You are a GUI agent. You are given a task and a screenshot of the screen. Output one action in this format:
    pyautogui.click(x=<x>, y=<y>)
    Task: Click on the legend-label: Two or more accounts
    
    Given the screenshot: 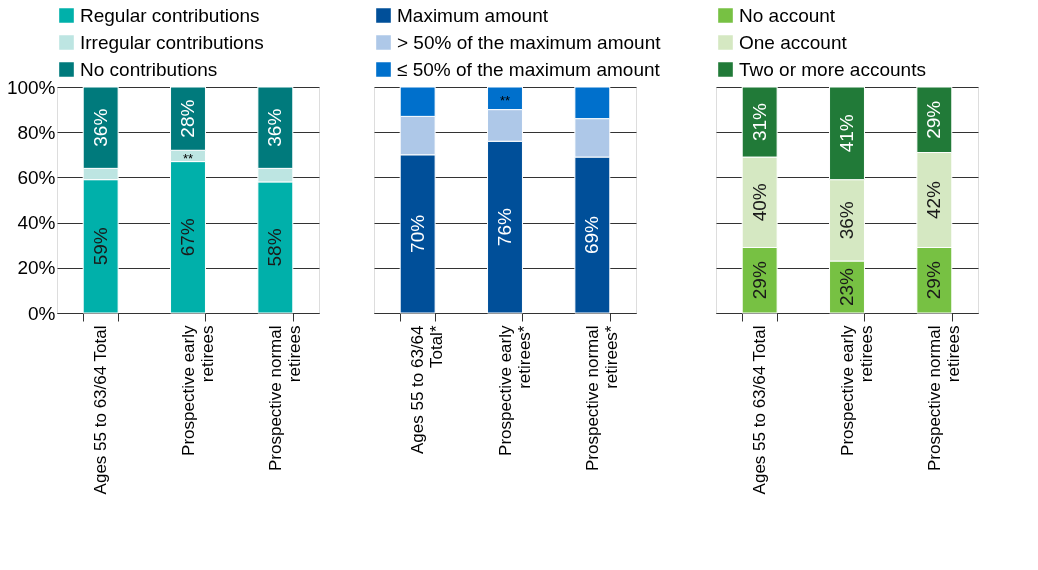 What is the action you would take?
    pyautogui.click(x=832, y=69)
    